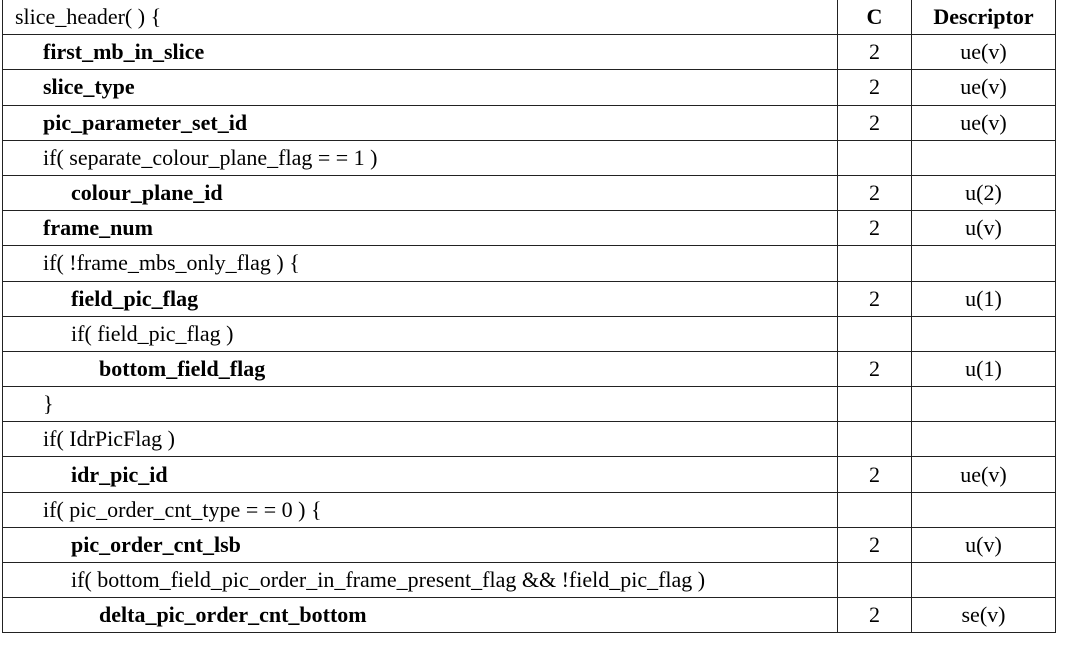  I want to click on table-row: pic_order_cnt_lsb 2 u(v), so click(529, 545).